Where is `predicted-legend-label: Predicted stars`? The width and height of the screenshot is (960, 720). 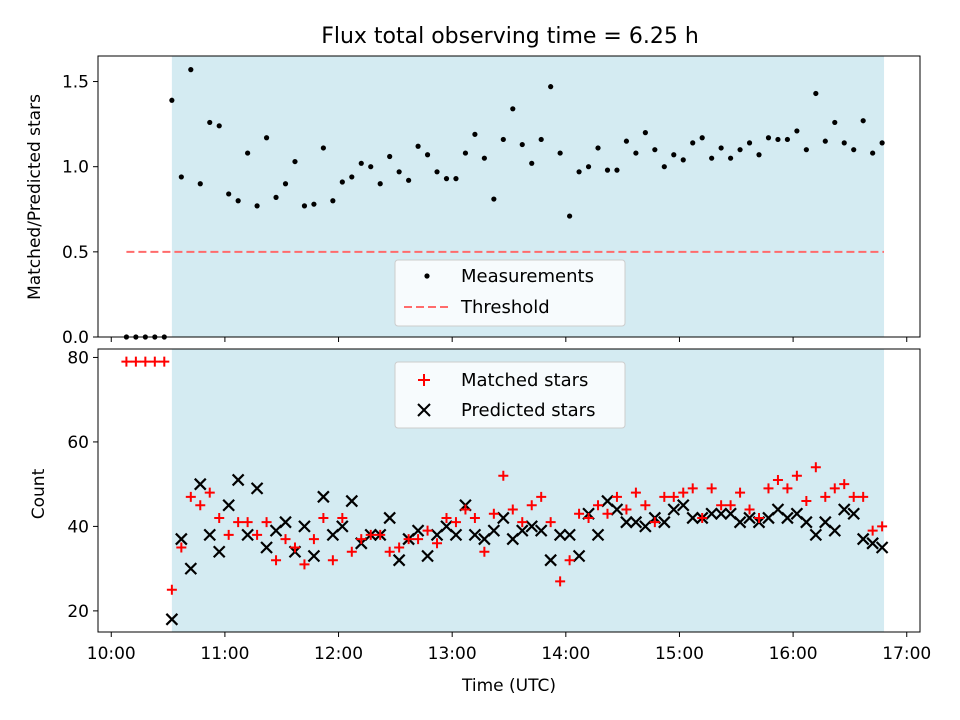 predicted-legend-label: Predicted stars is located at coordinates (528, 410).